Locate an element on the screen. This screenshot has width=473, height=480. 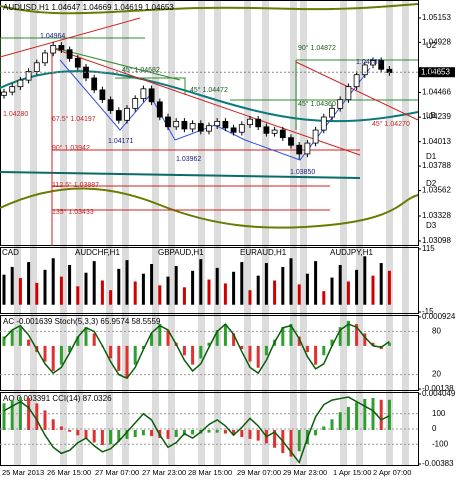
indicator-line is located at coordinates (196, 430).